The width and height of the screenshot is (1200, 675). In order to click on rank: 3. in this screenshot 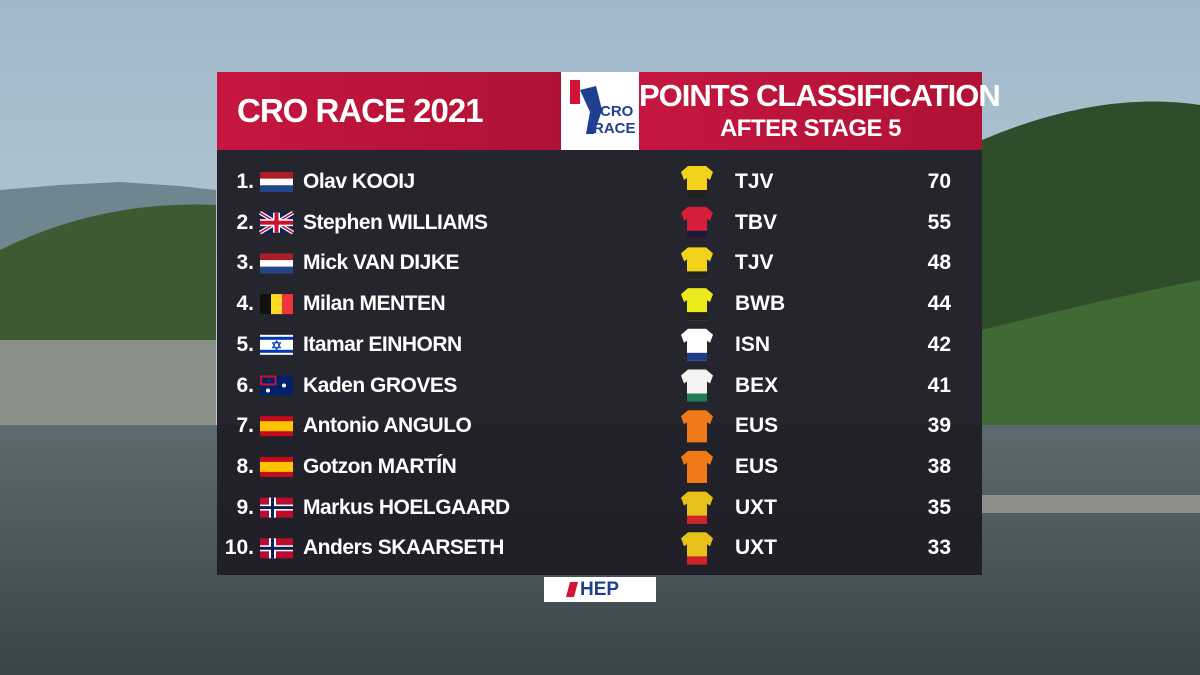, I will do `click(245, 263)`.